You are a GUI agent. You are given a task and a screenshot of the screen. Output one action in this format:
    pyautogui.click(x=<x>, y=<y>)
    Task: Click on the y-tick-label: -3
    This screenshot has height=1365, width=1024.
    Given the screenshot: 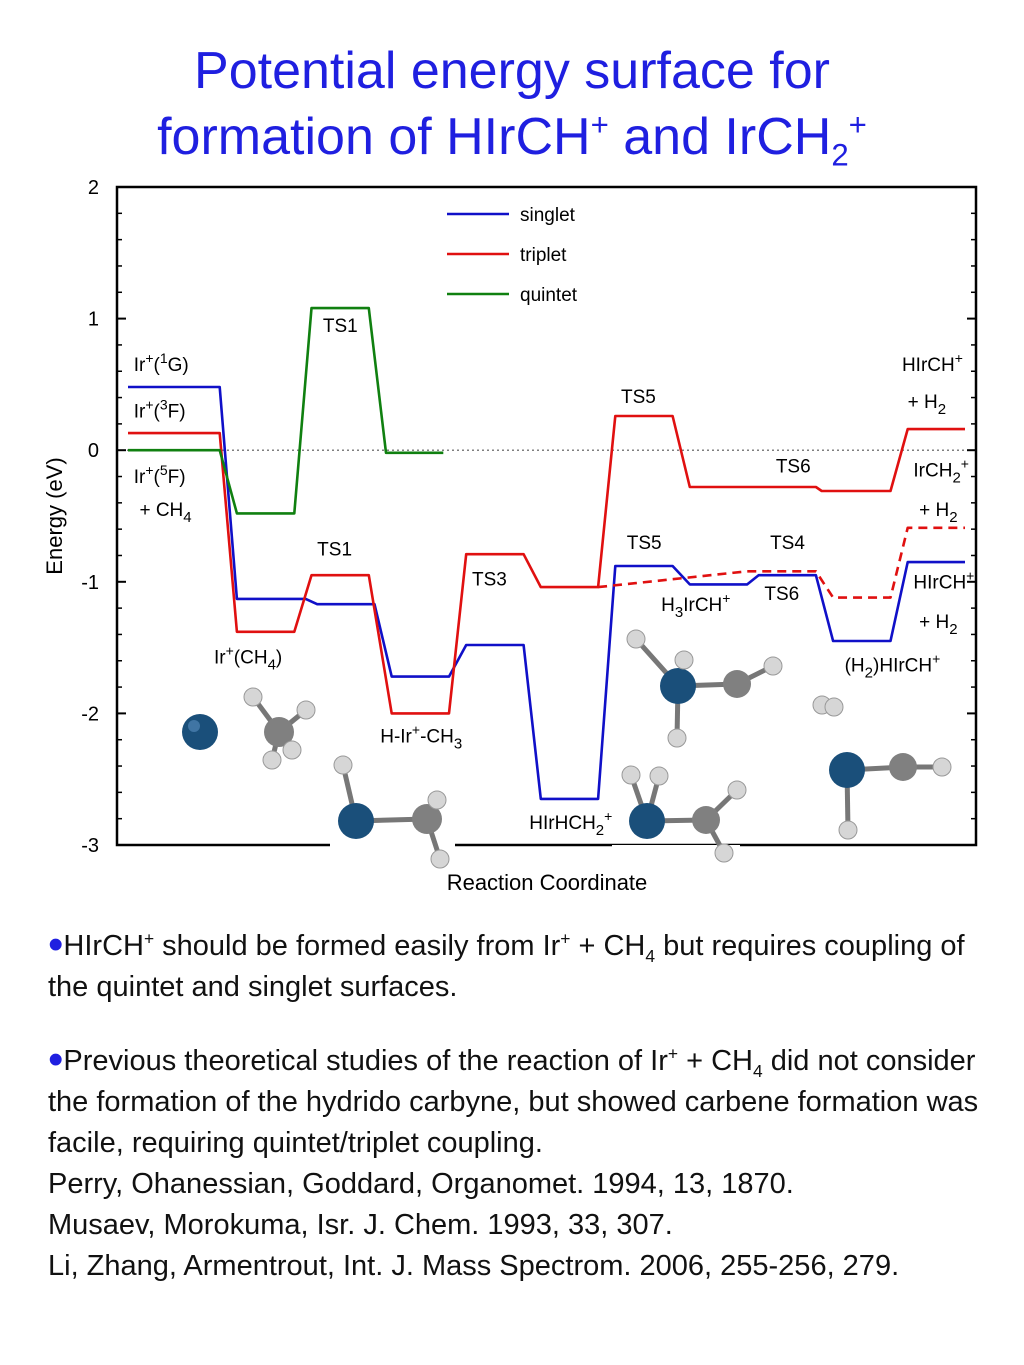 What is the action you would take?
    pyautogui.click(x=90, y=846)
    